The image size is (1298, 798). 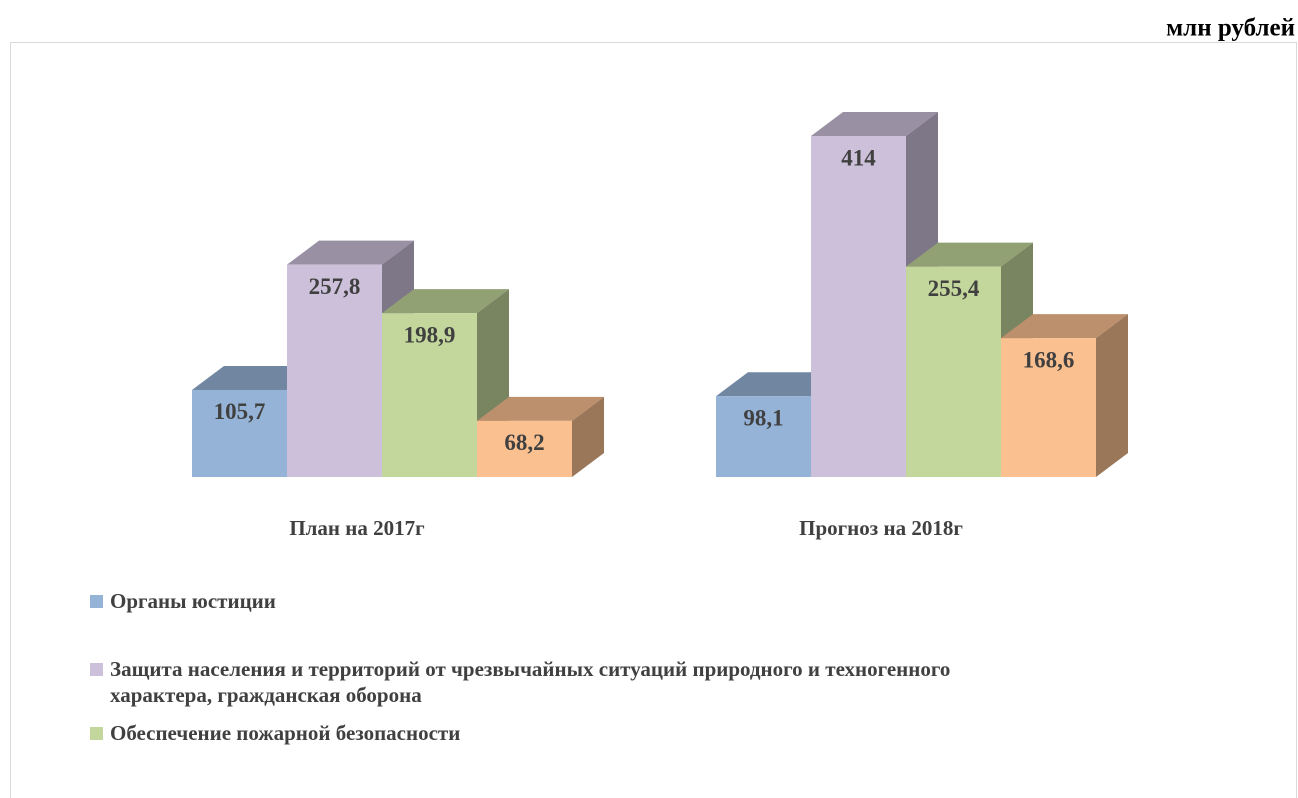 I want to click on data-label: 68,2, so click(x=524, y=442).